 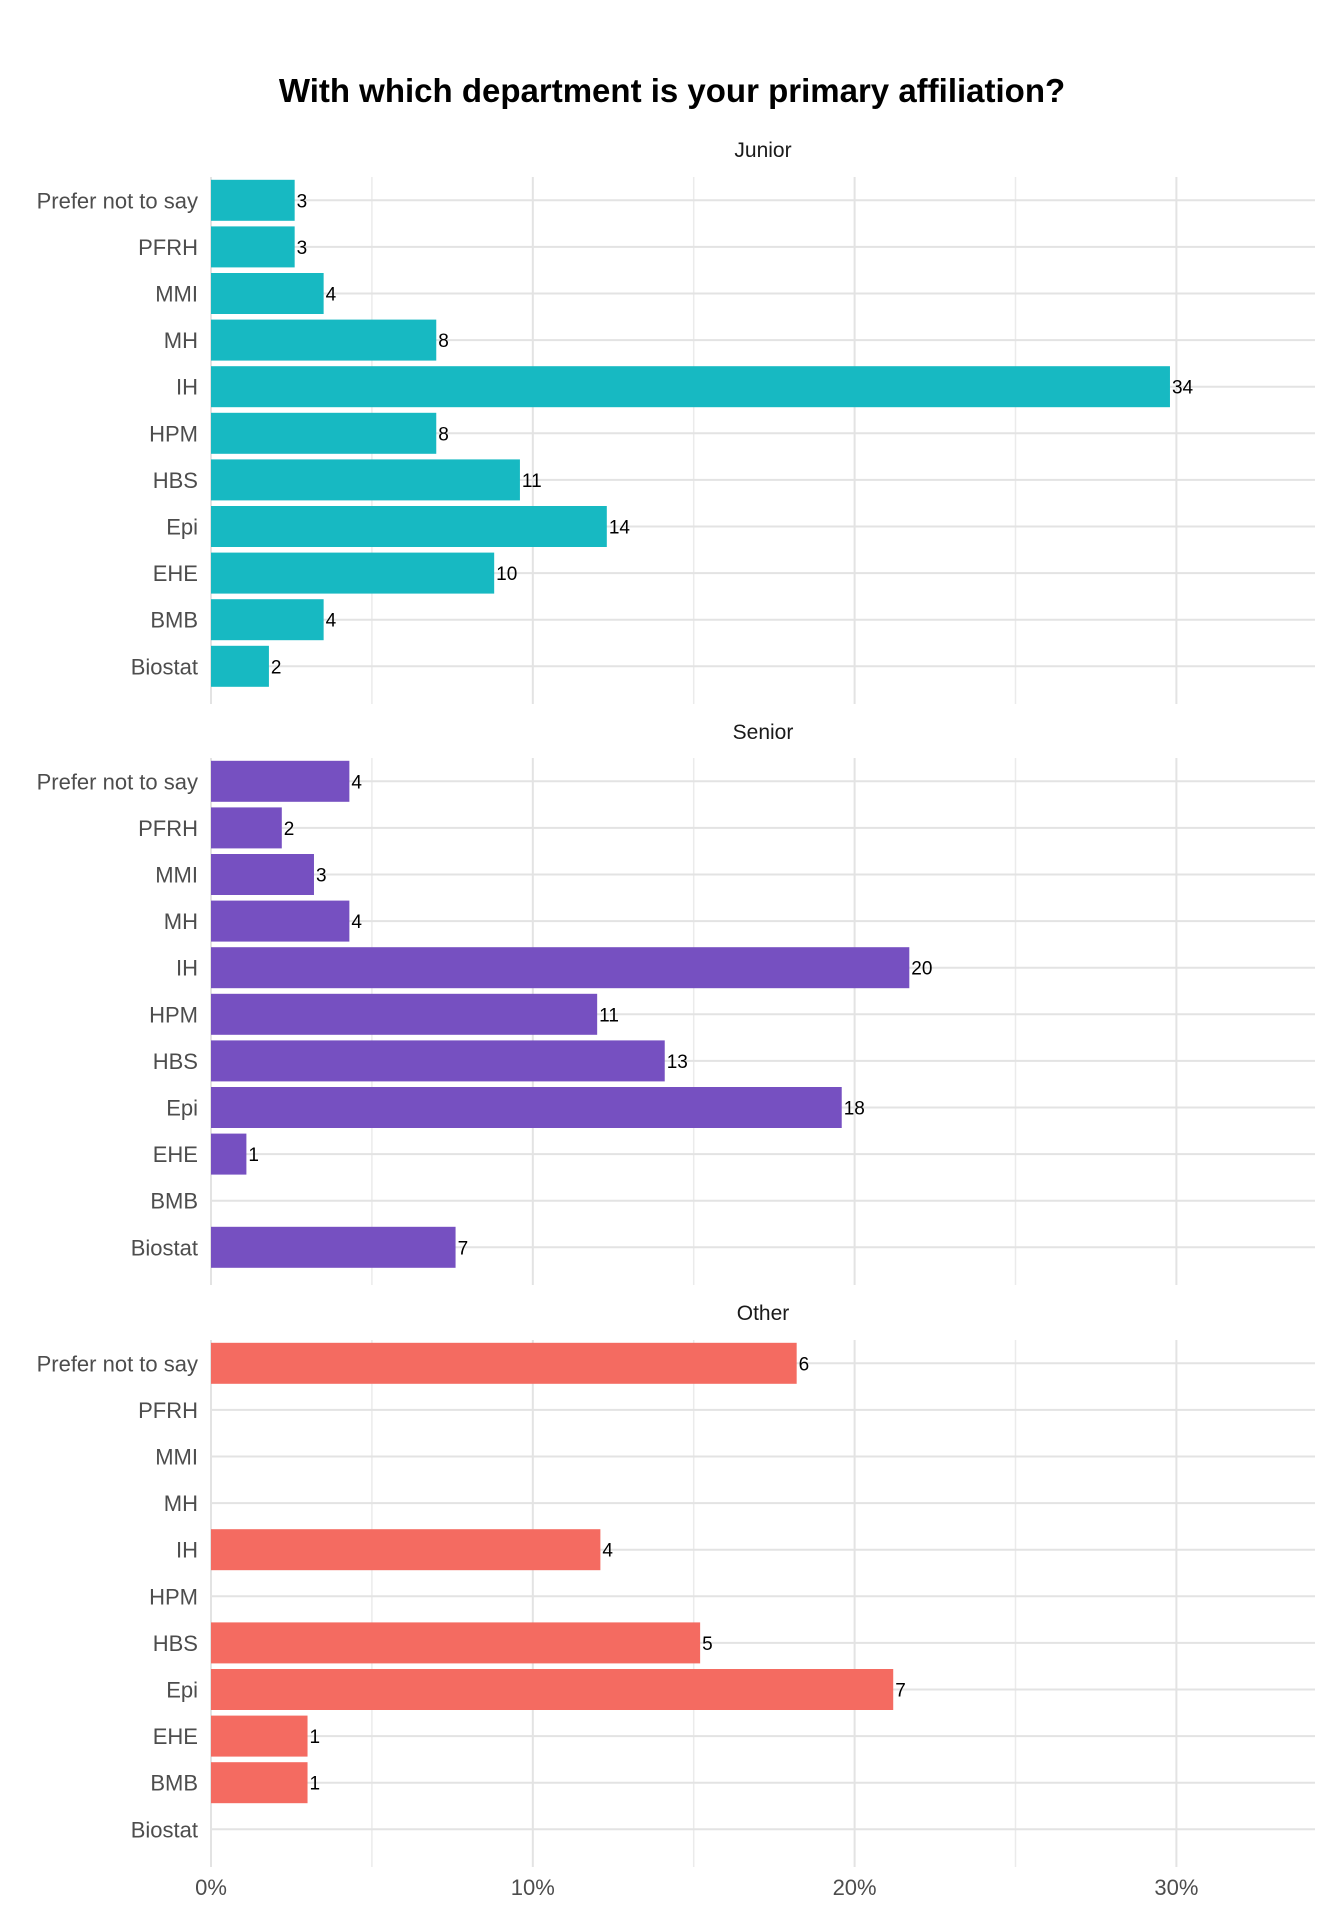 What do you see at coordinates (506, 574) in the screenshot?
I see `data-label: 10` at bounding box center [506, 574].